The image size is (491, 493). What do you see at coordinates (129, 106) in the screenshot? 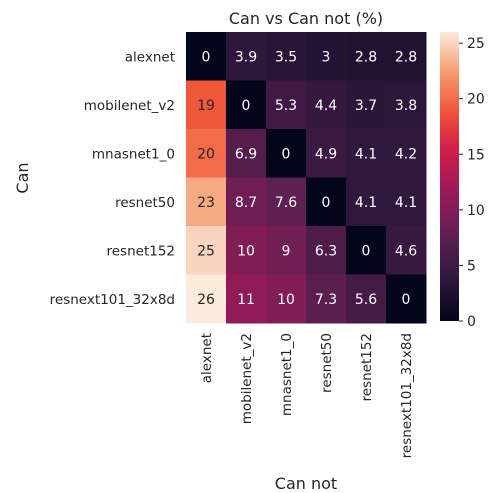
I see `row-tick-label: mobilenet_v2` at bounding box center [129, 106].